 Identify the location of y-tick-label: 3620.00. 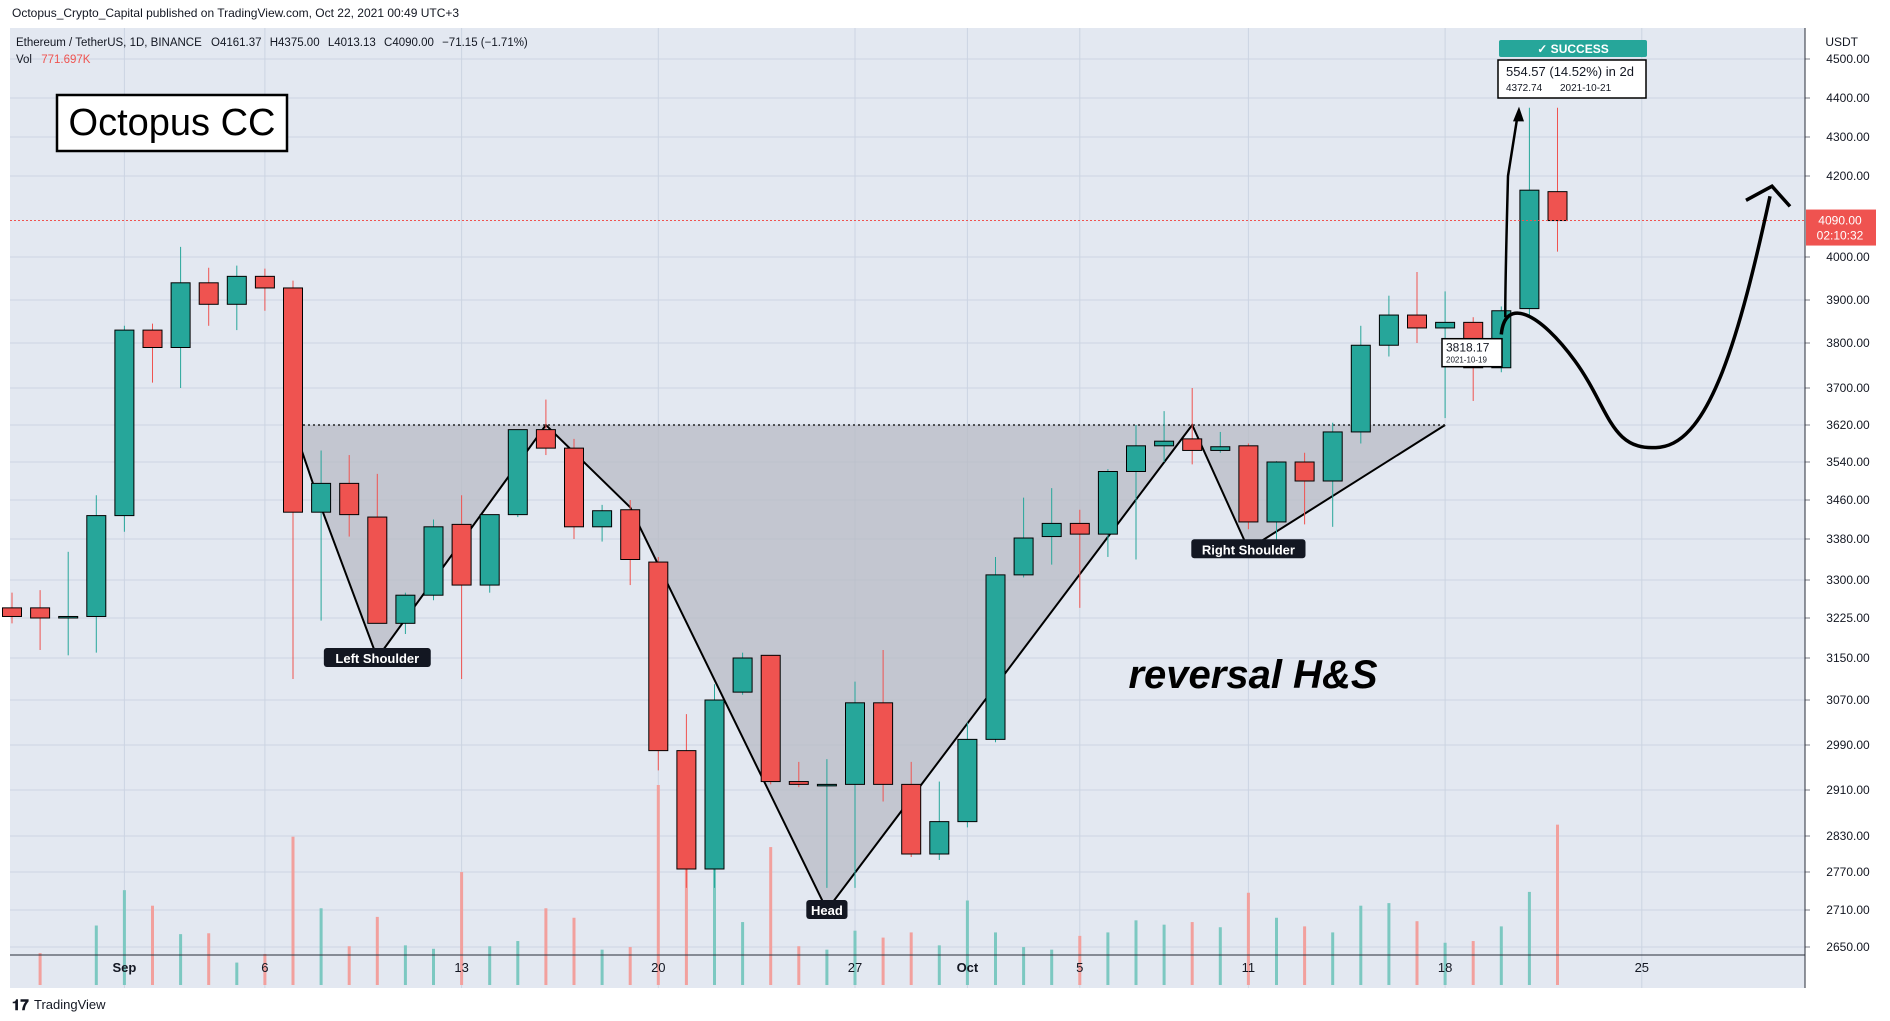
(1848, 425).